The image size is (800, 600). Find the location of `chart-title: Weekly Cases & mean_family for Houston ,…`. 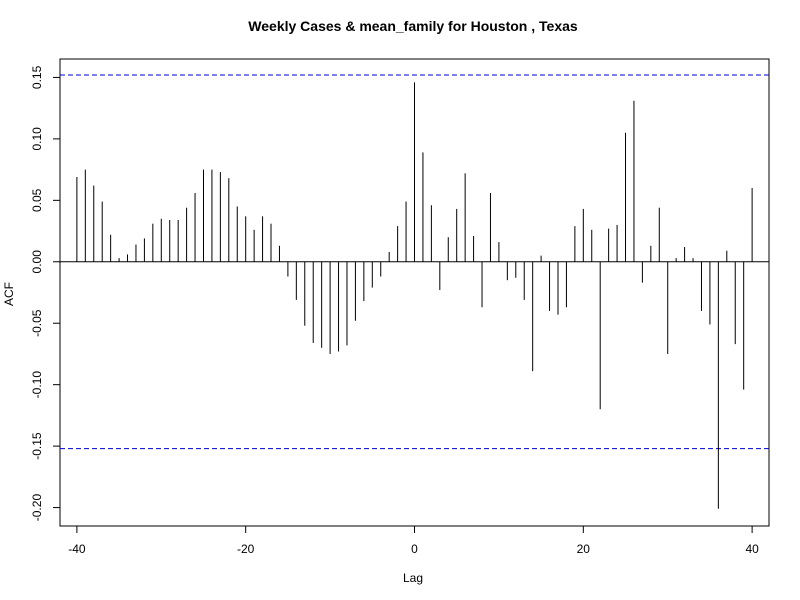

chart-title: Weekly Cases & mean_family for Houston ,… is located at coordinates (413, 26).